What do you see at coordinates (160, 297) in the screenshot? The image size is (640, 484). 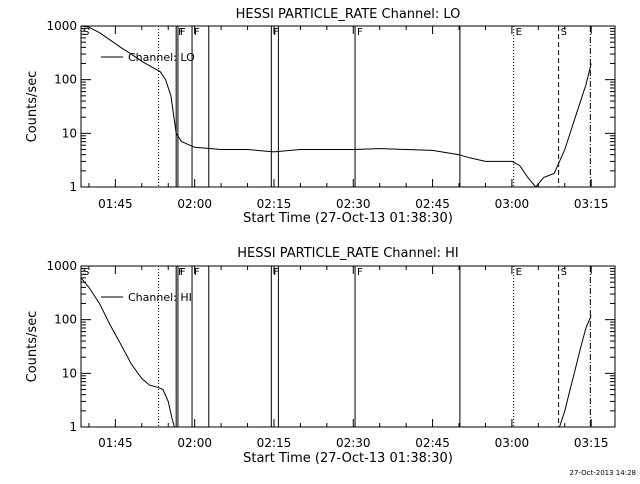 I see `legend-label: Channel: HI` at bounding box center [160, 297].